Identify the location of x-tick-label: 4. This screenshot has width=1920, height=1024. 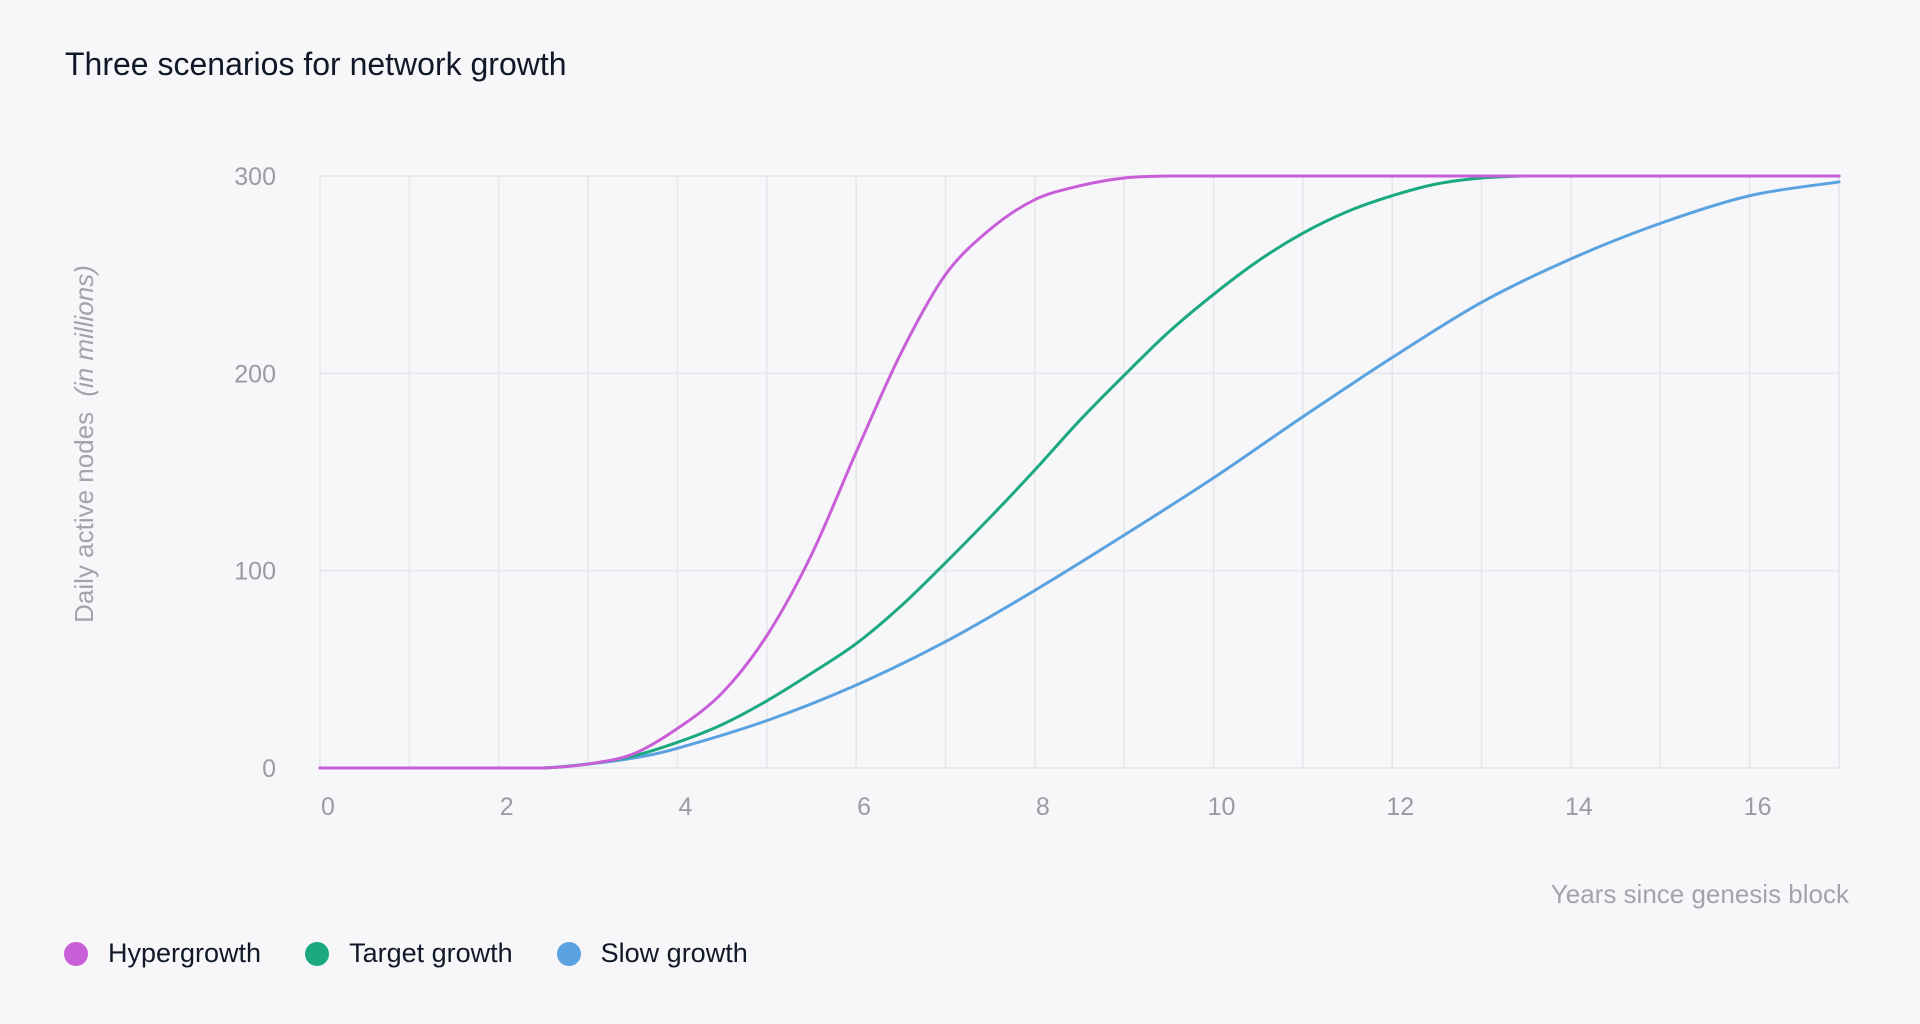
(685, 807).